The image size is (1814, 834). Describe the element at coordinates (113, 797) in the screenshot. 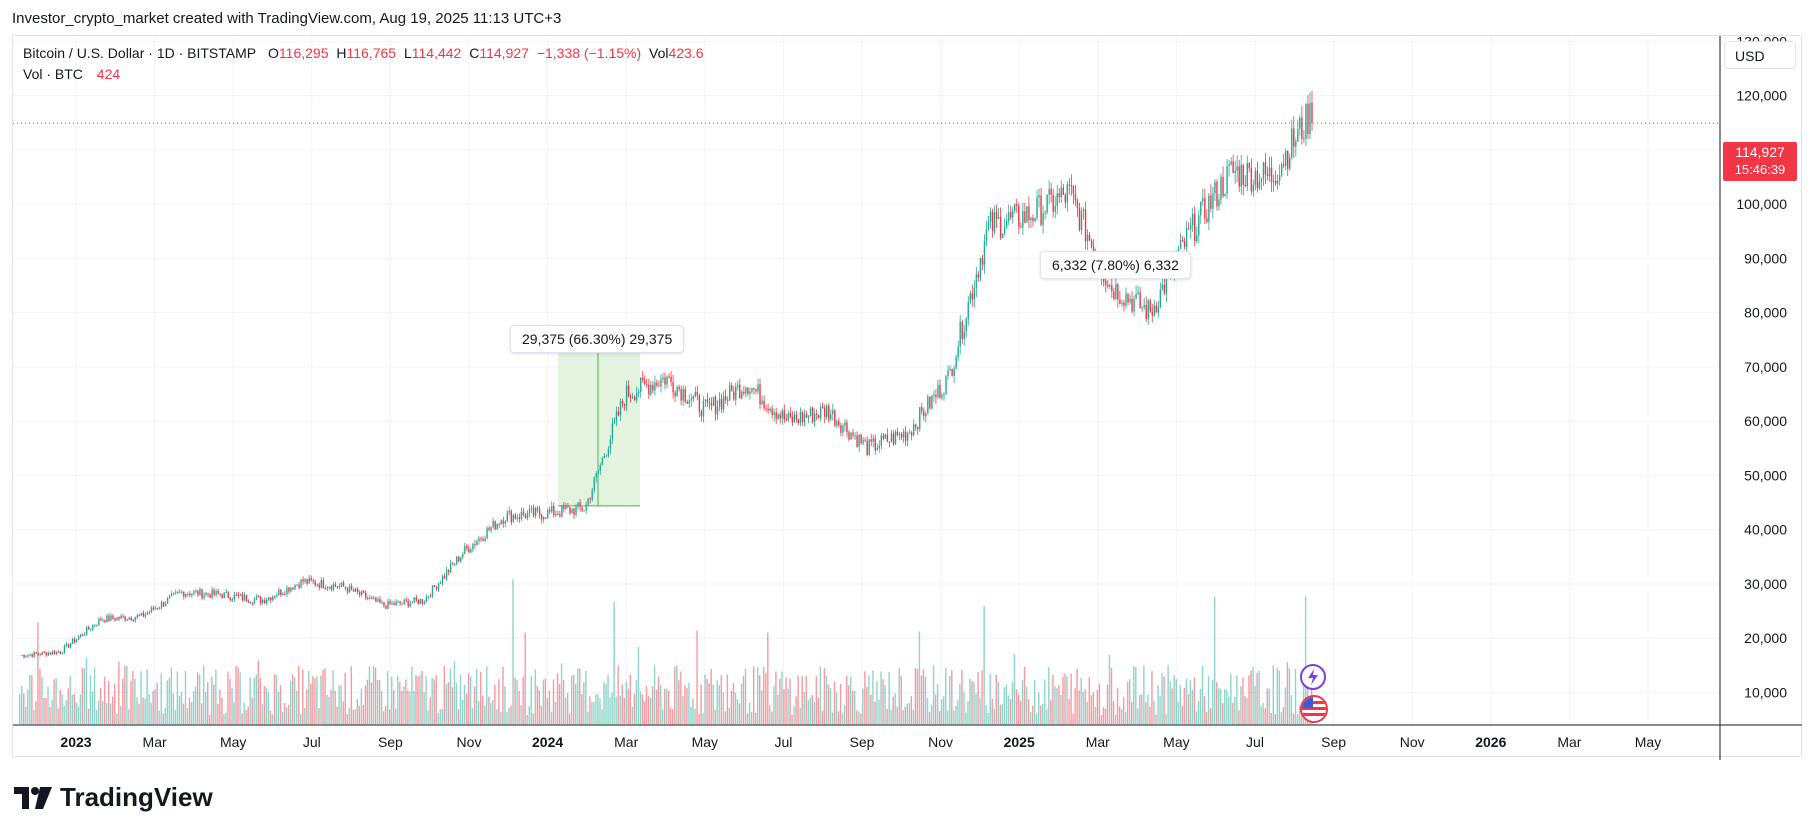

I see `tradingview-logo: TradingView` at that location.